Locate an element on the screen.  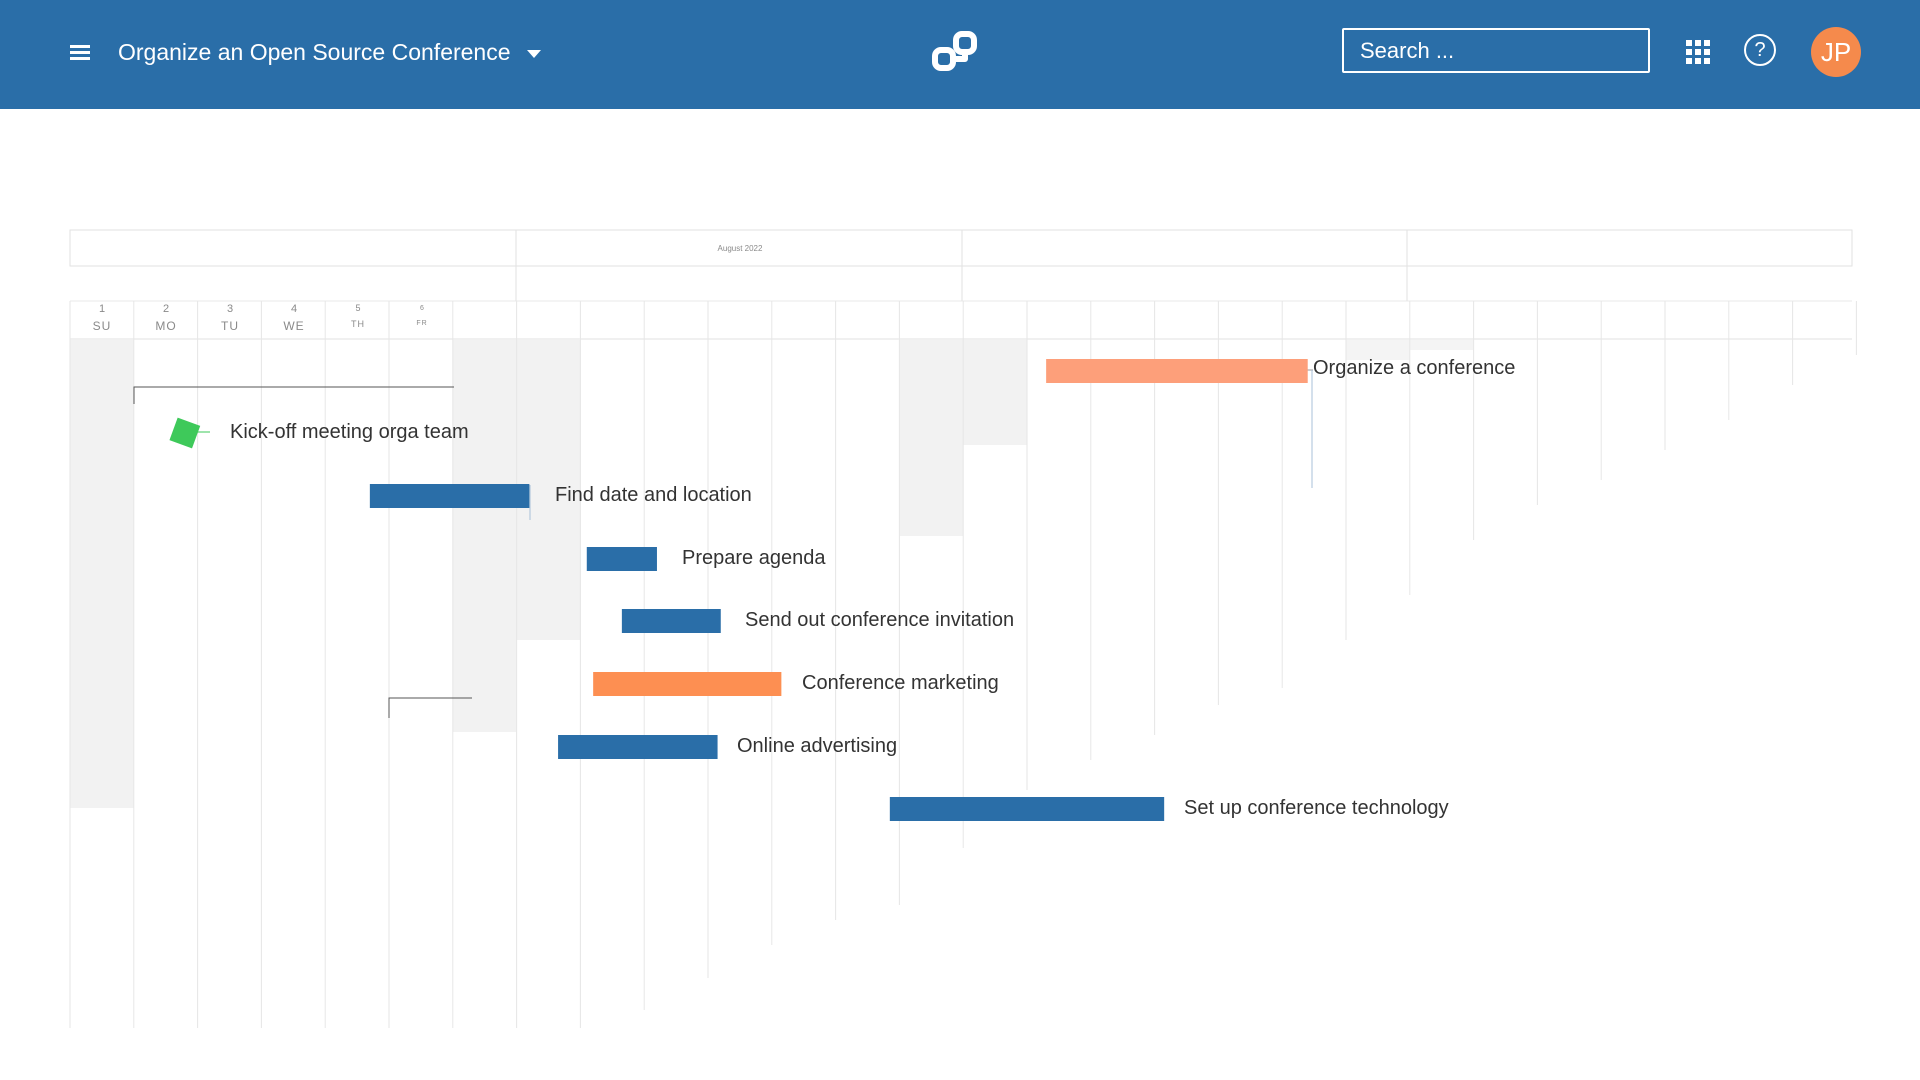
project-title: Organize an Open Source Conference is located at coordinates (314, 52).